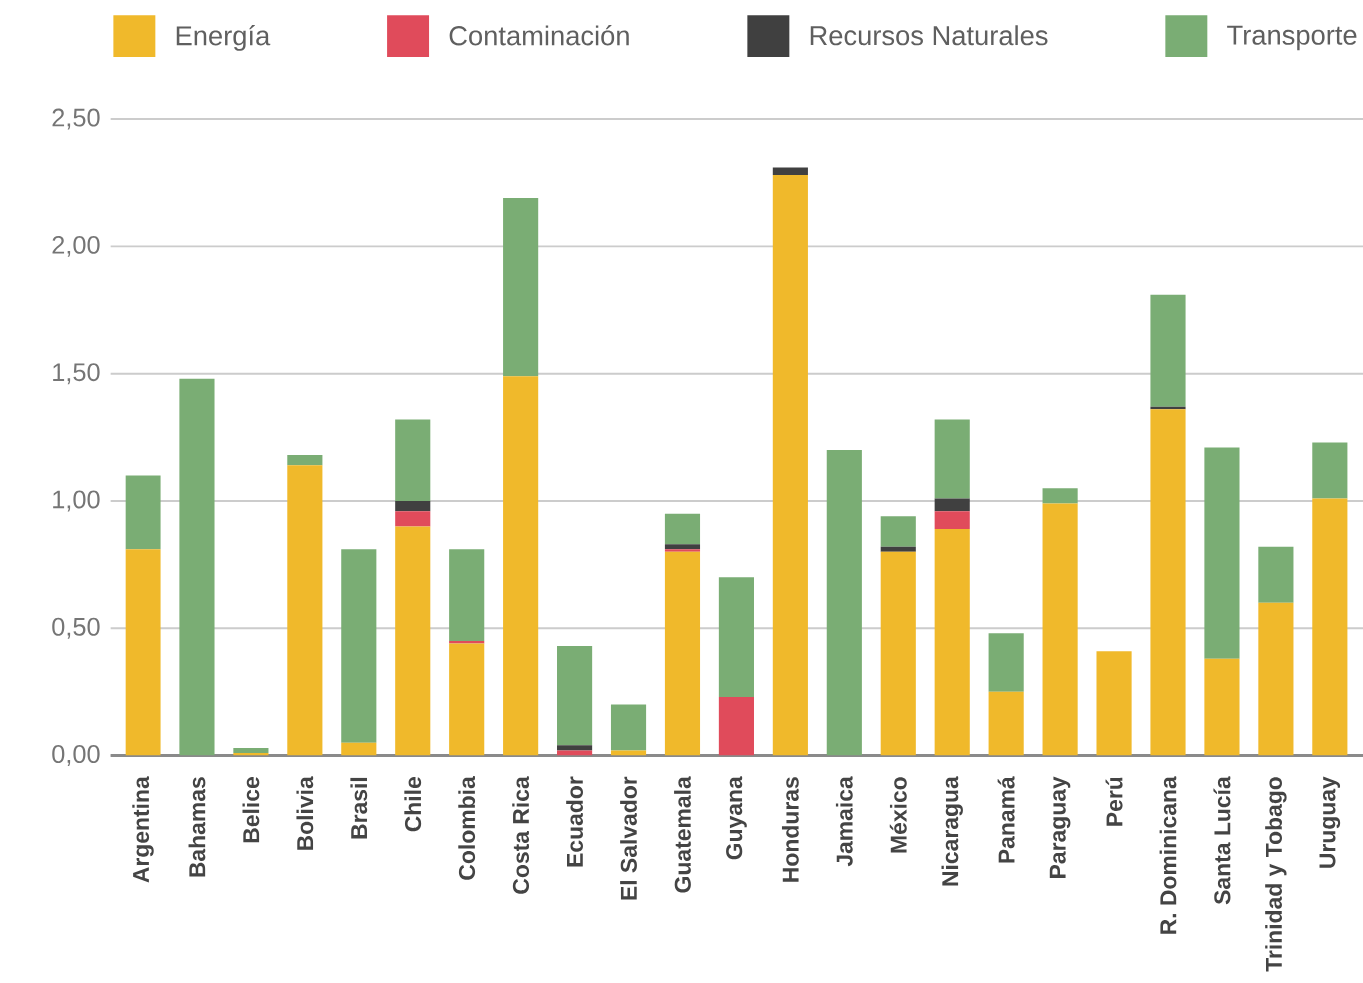 This screenshot has height=983, width=1363. Describe the element at coordinates (898, 815) in the screenshot. I see `x-tick-label: México` at that location.